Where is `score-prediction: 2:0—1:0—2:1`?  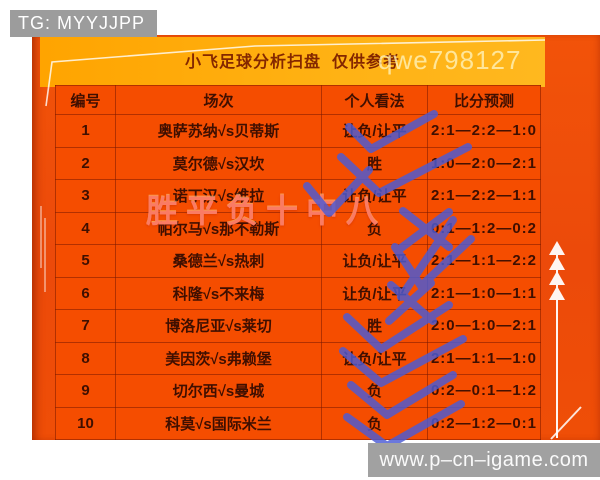 score-prediction: 2:0—1:0—2:1 is located at coordinates (484, 326).